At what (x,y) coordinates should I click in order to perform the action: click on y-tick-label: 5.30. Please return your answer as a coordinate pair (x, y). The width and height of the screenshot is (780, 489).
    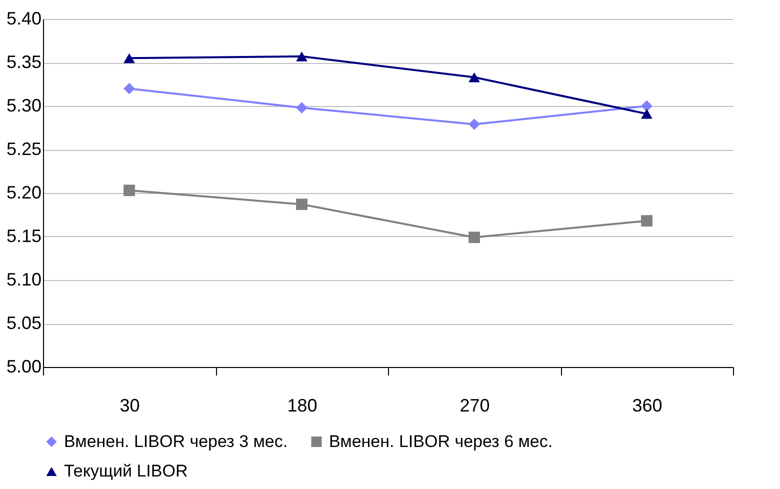
    Looking at the image, I should click on (24, 106).